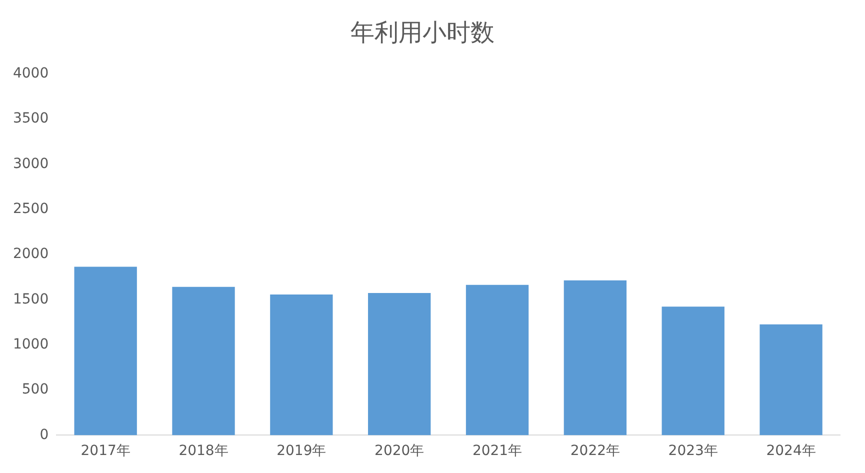 Image resolution: width=865 pixels, height=473 pixels. I want to click on y-tick-label: 0, so click(44, 434).